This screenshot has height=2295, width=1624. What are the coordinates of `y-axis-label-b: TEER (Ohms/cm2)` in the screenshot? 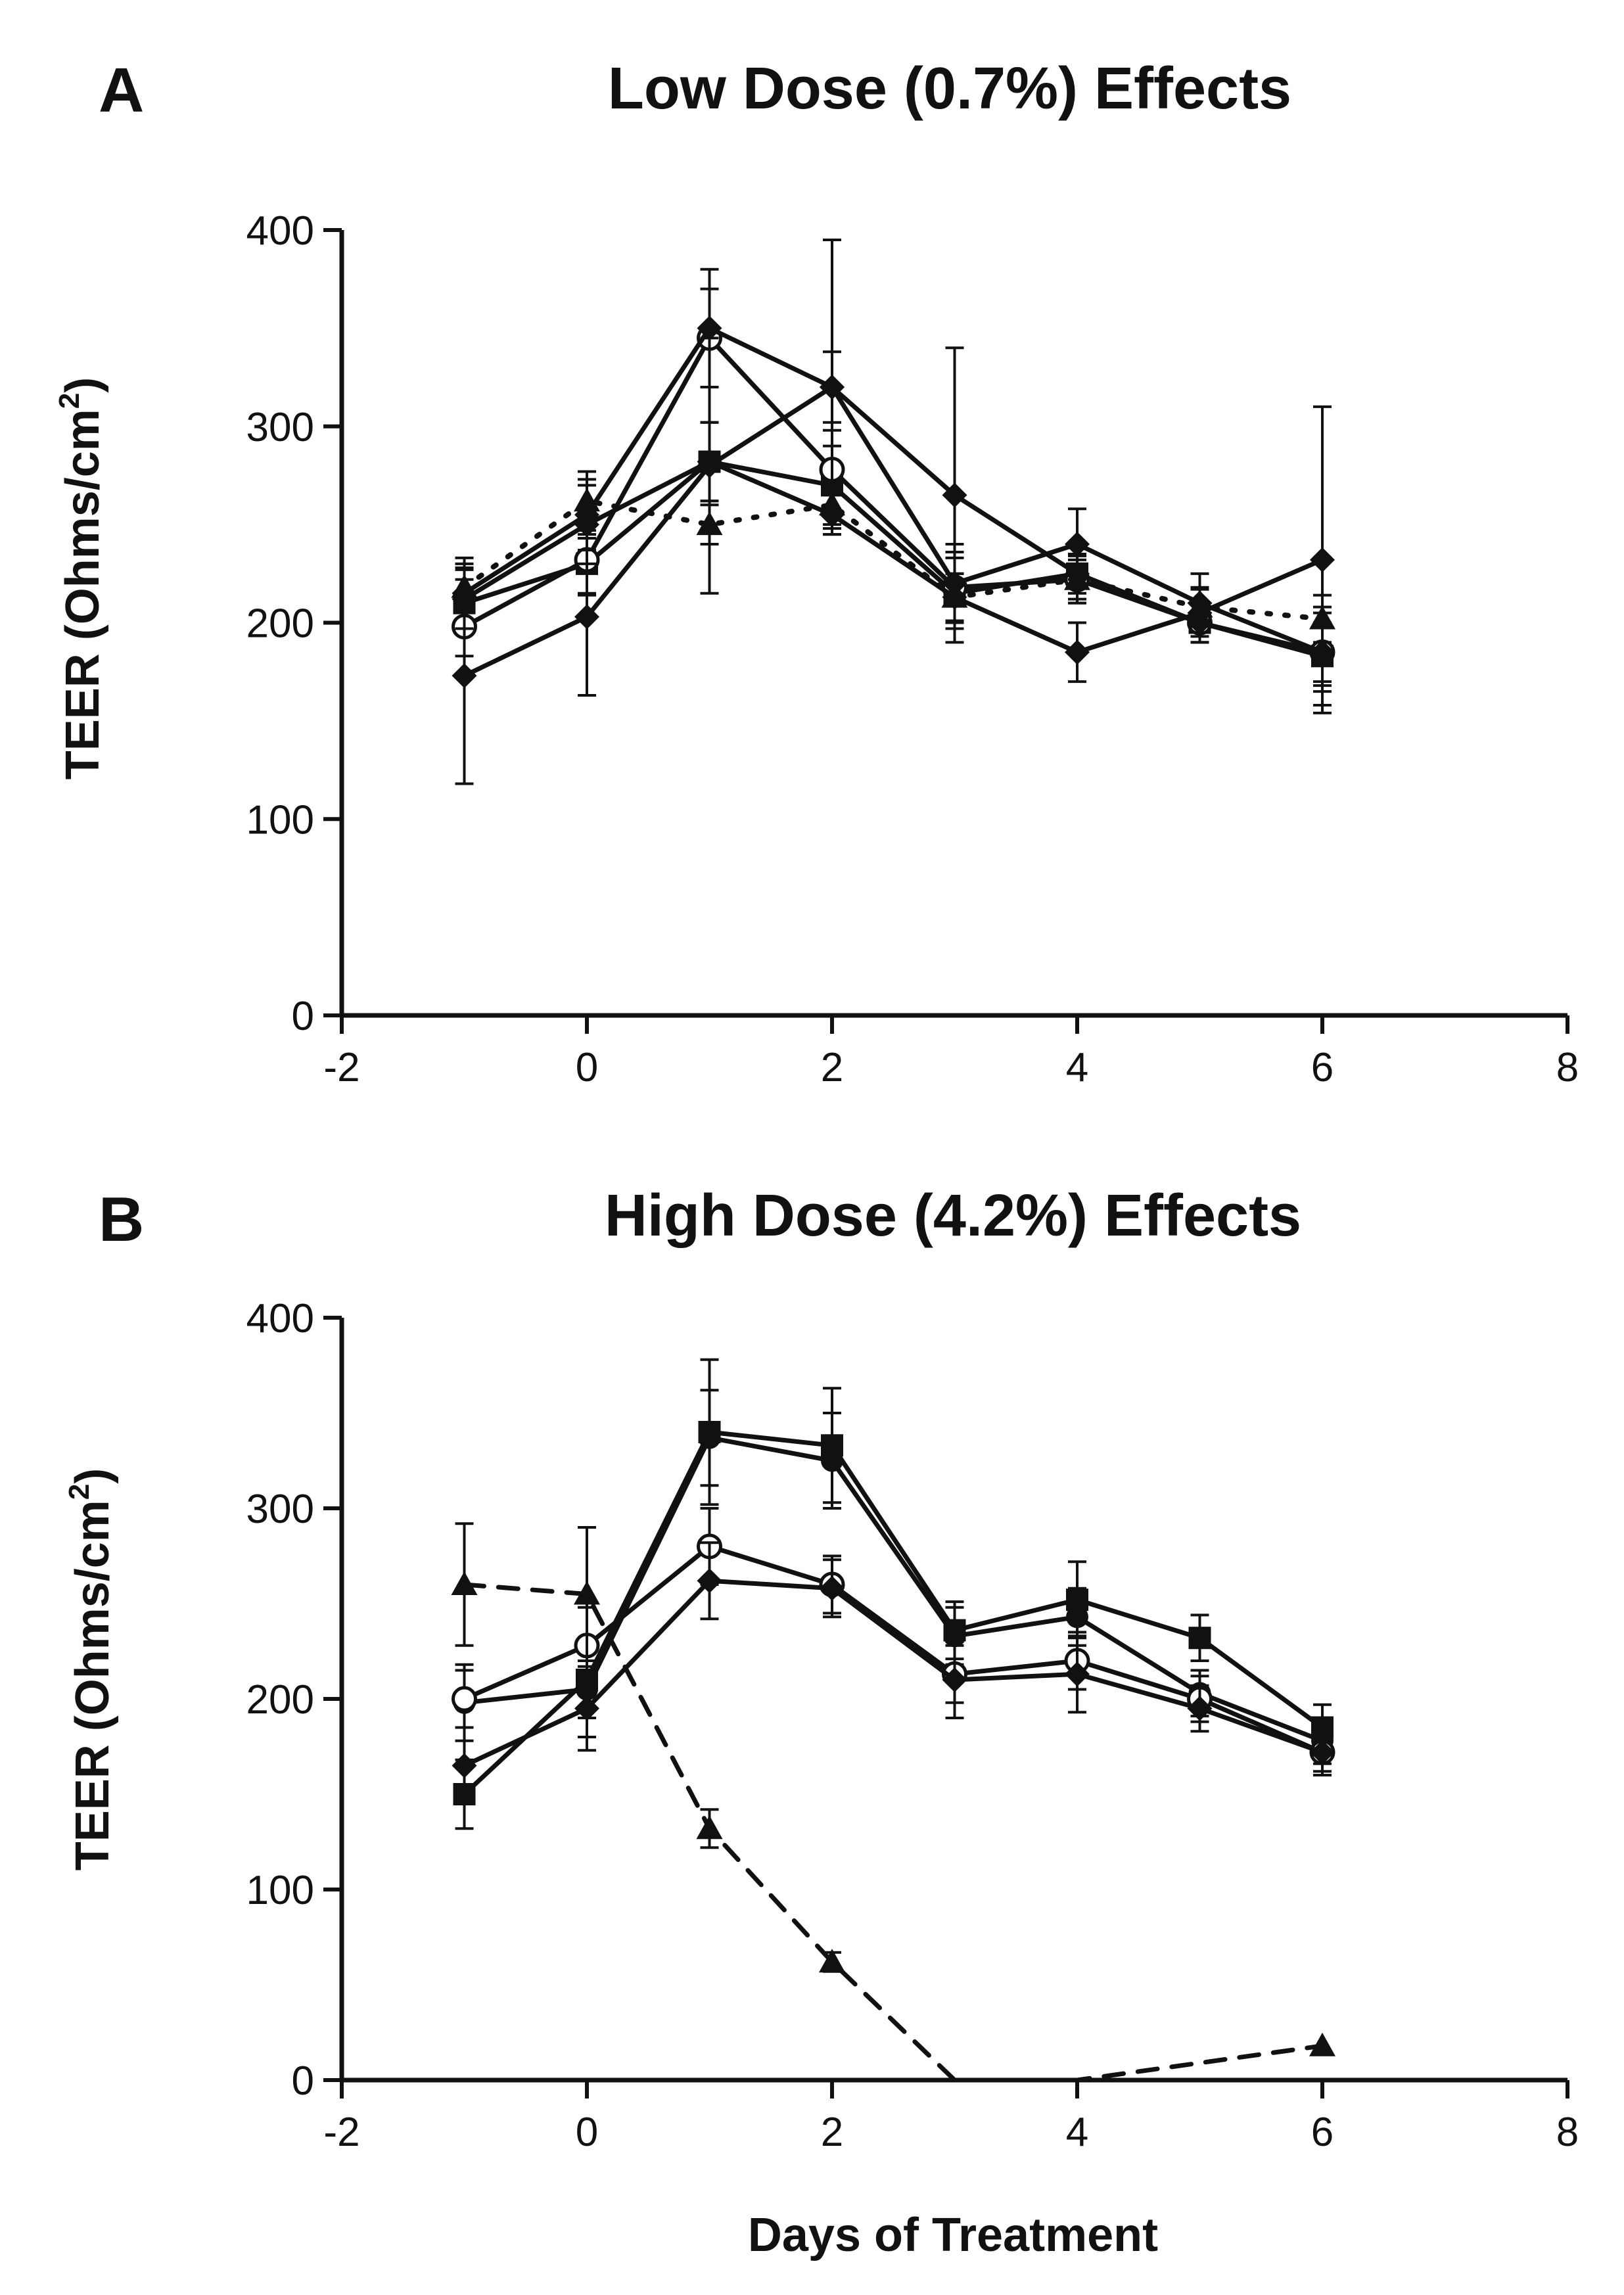 It's located at (91, 1669).